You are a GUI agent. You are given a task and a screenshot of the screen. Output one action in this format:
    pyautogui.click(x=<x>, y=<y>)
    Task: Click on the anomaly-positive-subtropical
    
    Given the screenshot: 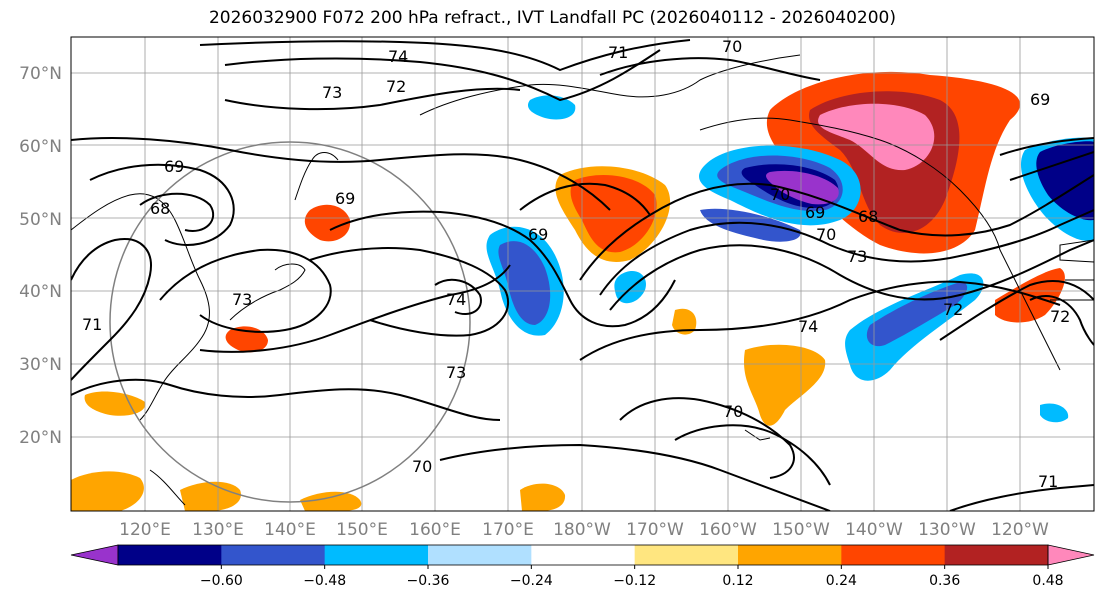 What is the action you would take?
    pyautogui.click(x=784, y=385)
    